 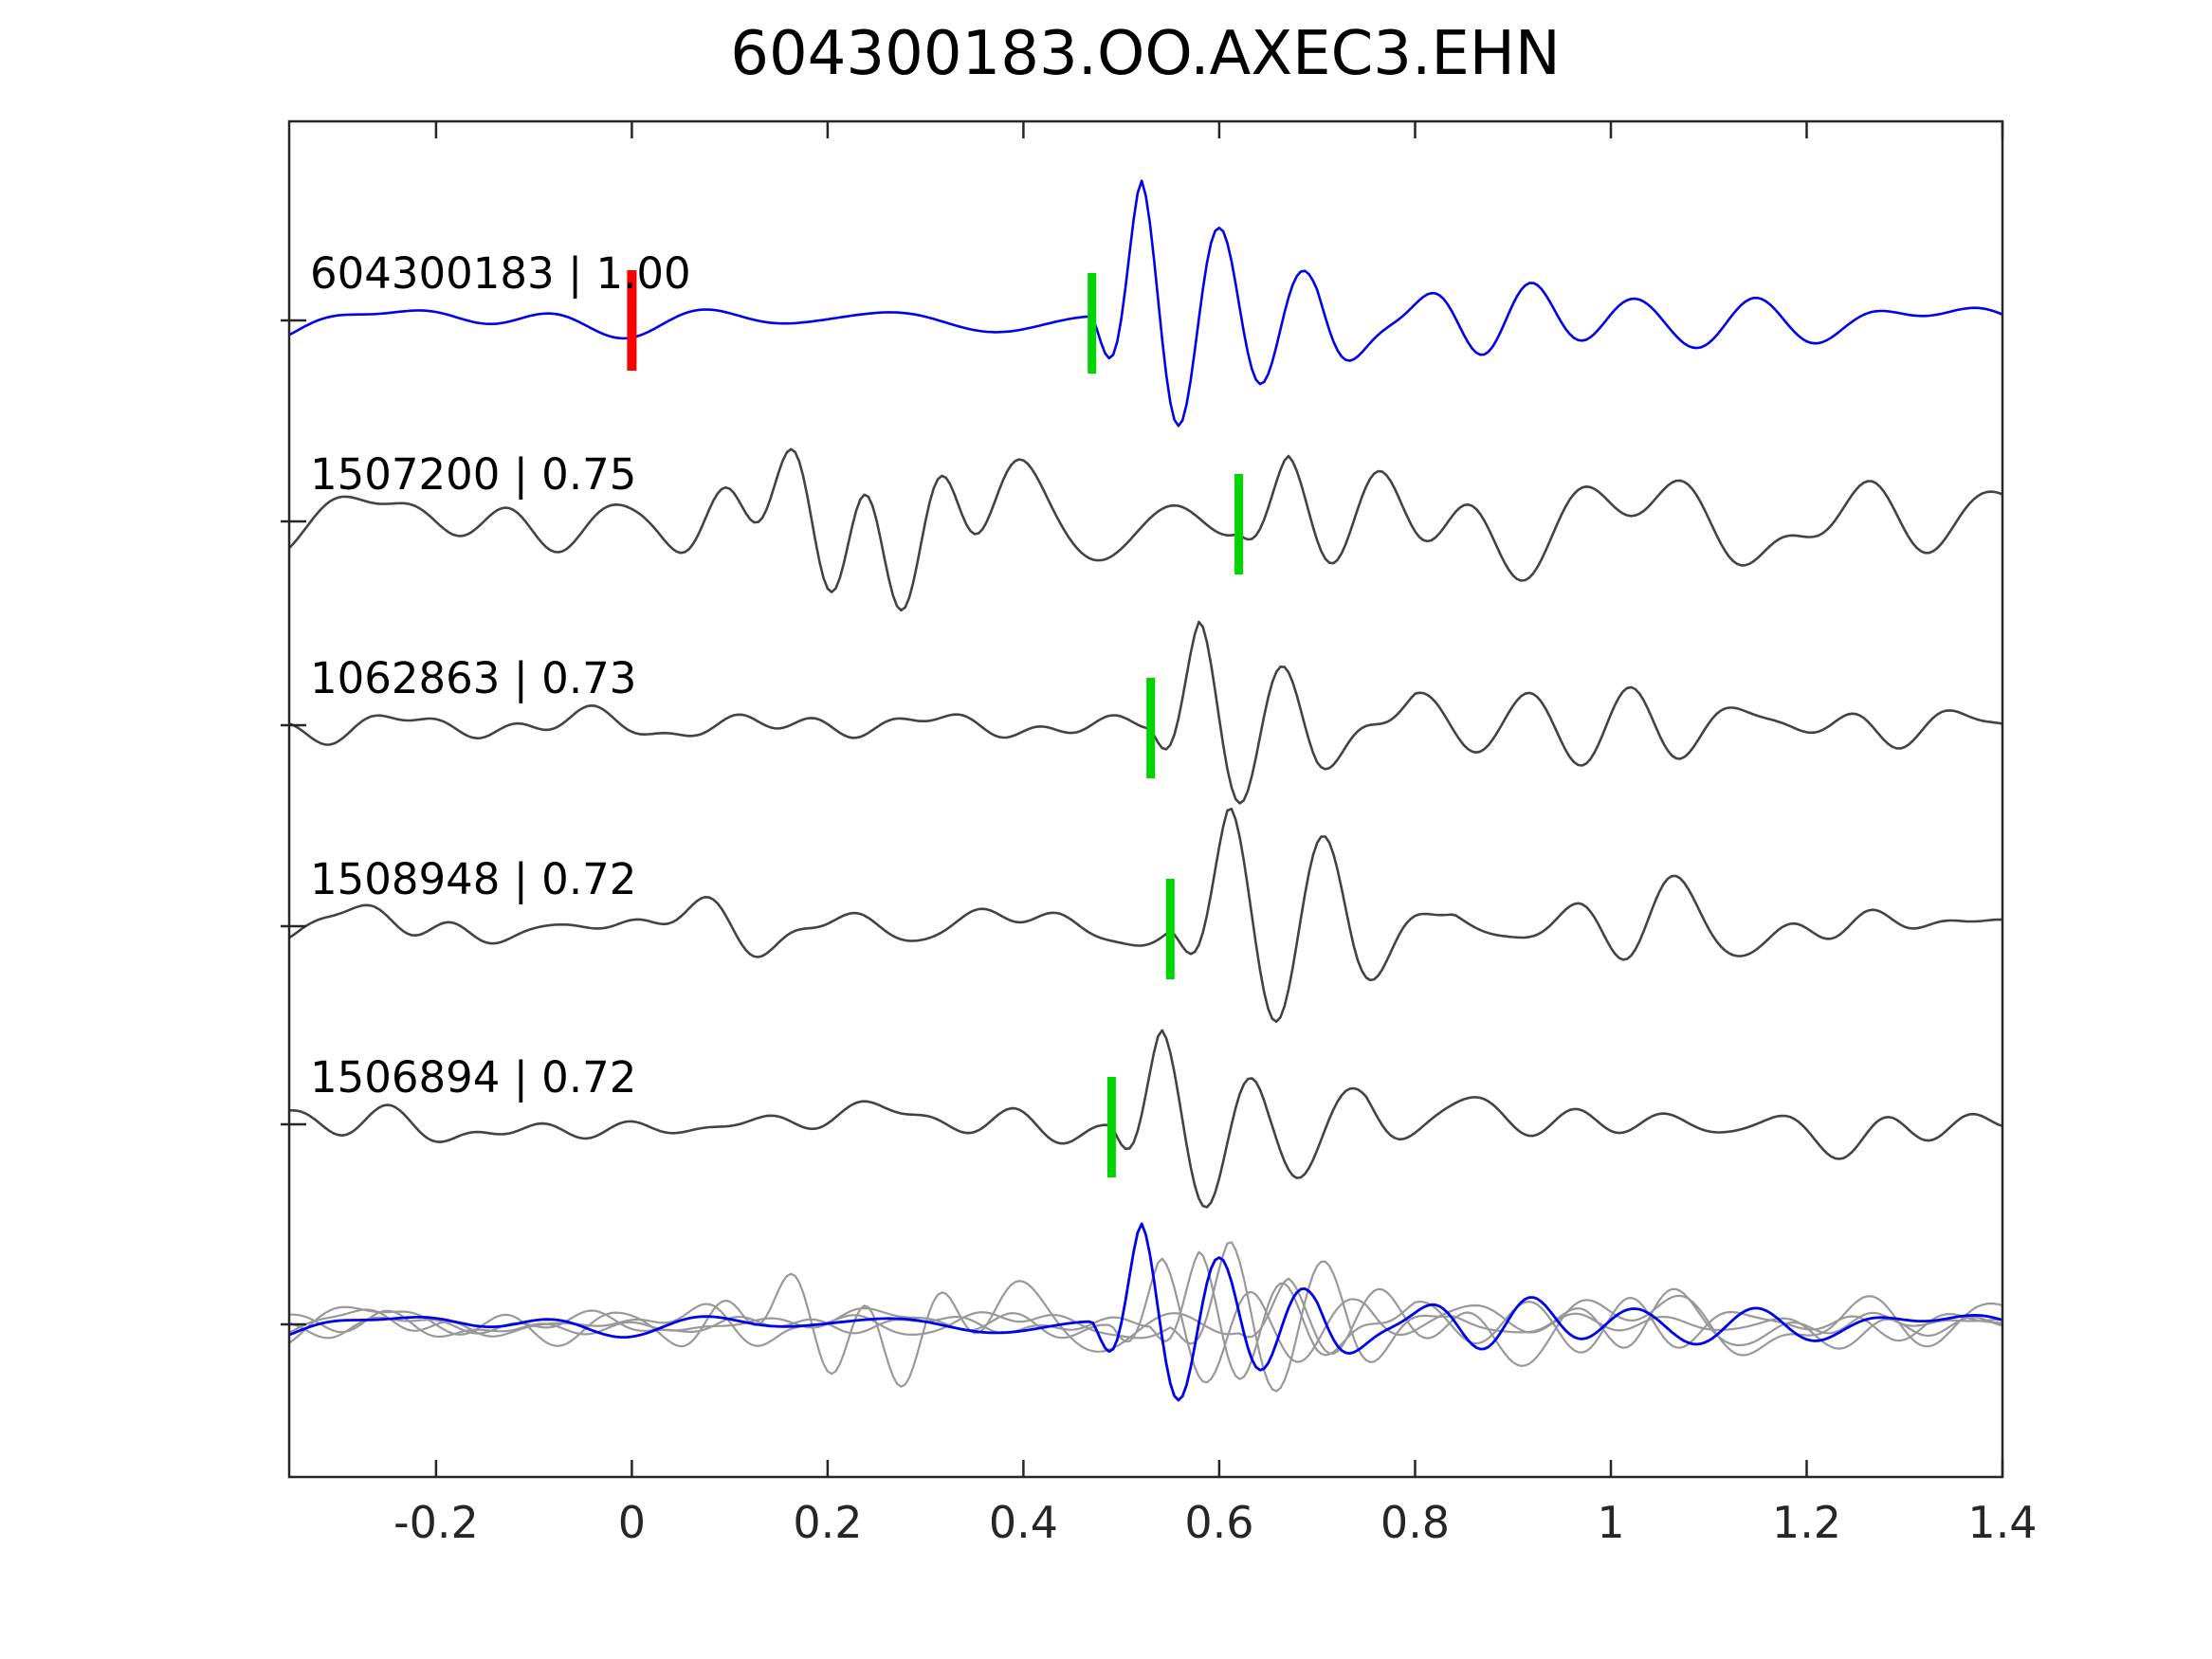 What do you see at coordinates (473, 879) in the screenshot?
I see `trace-label-1508948: 1508948 | 0.72` at bounding box center [473, 879].